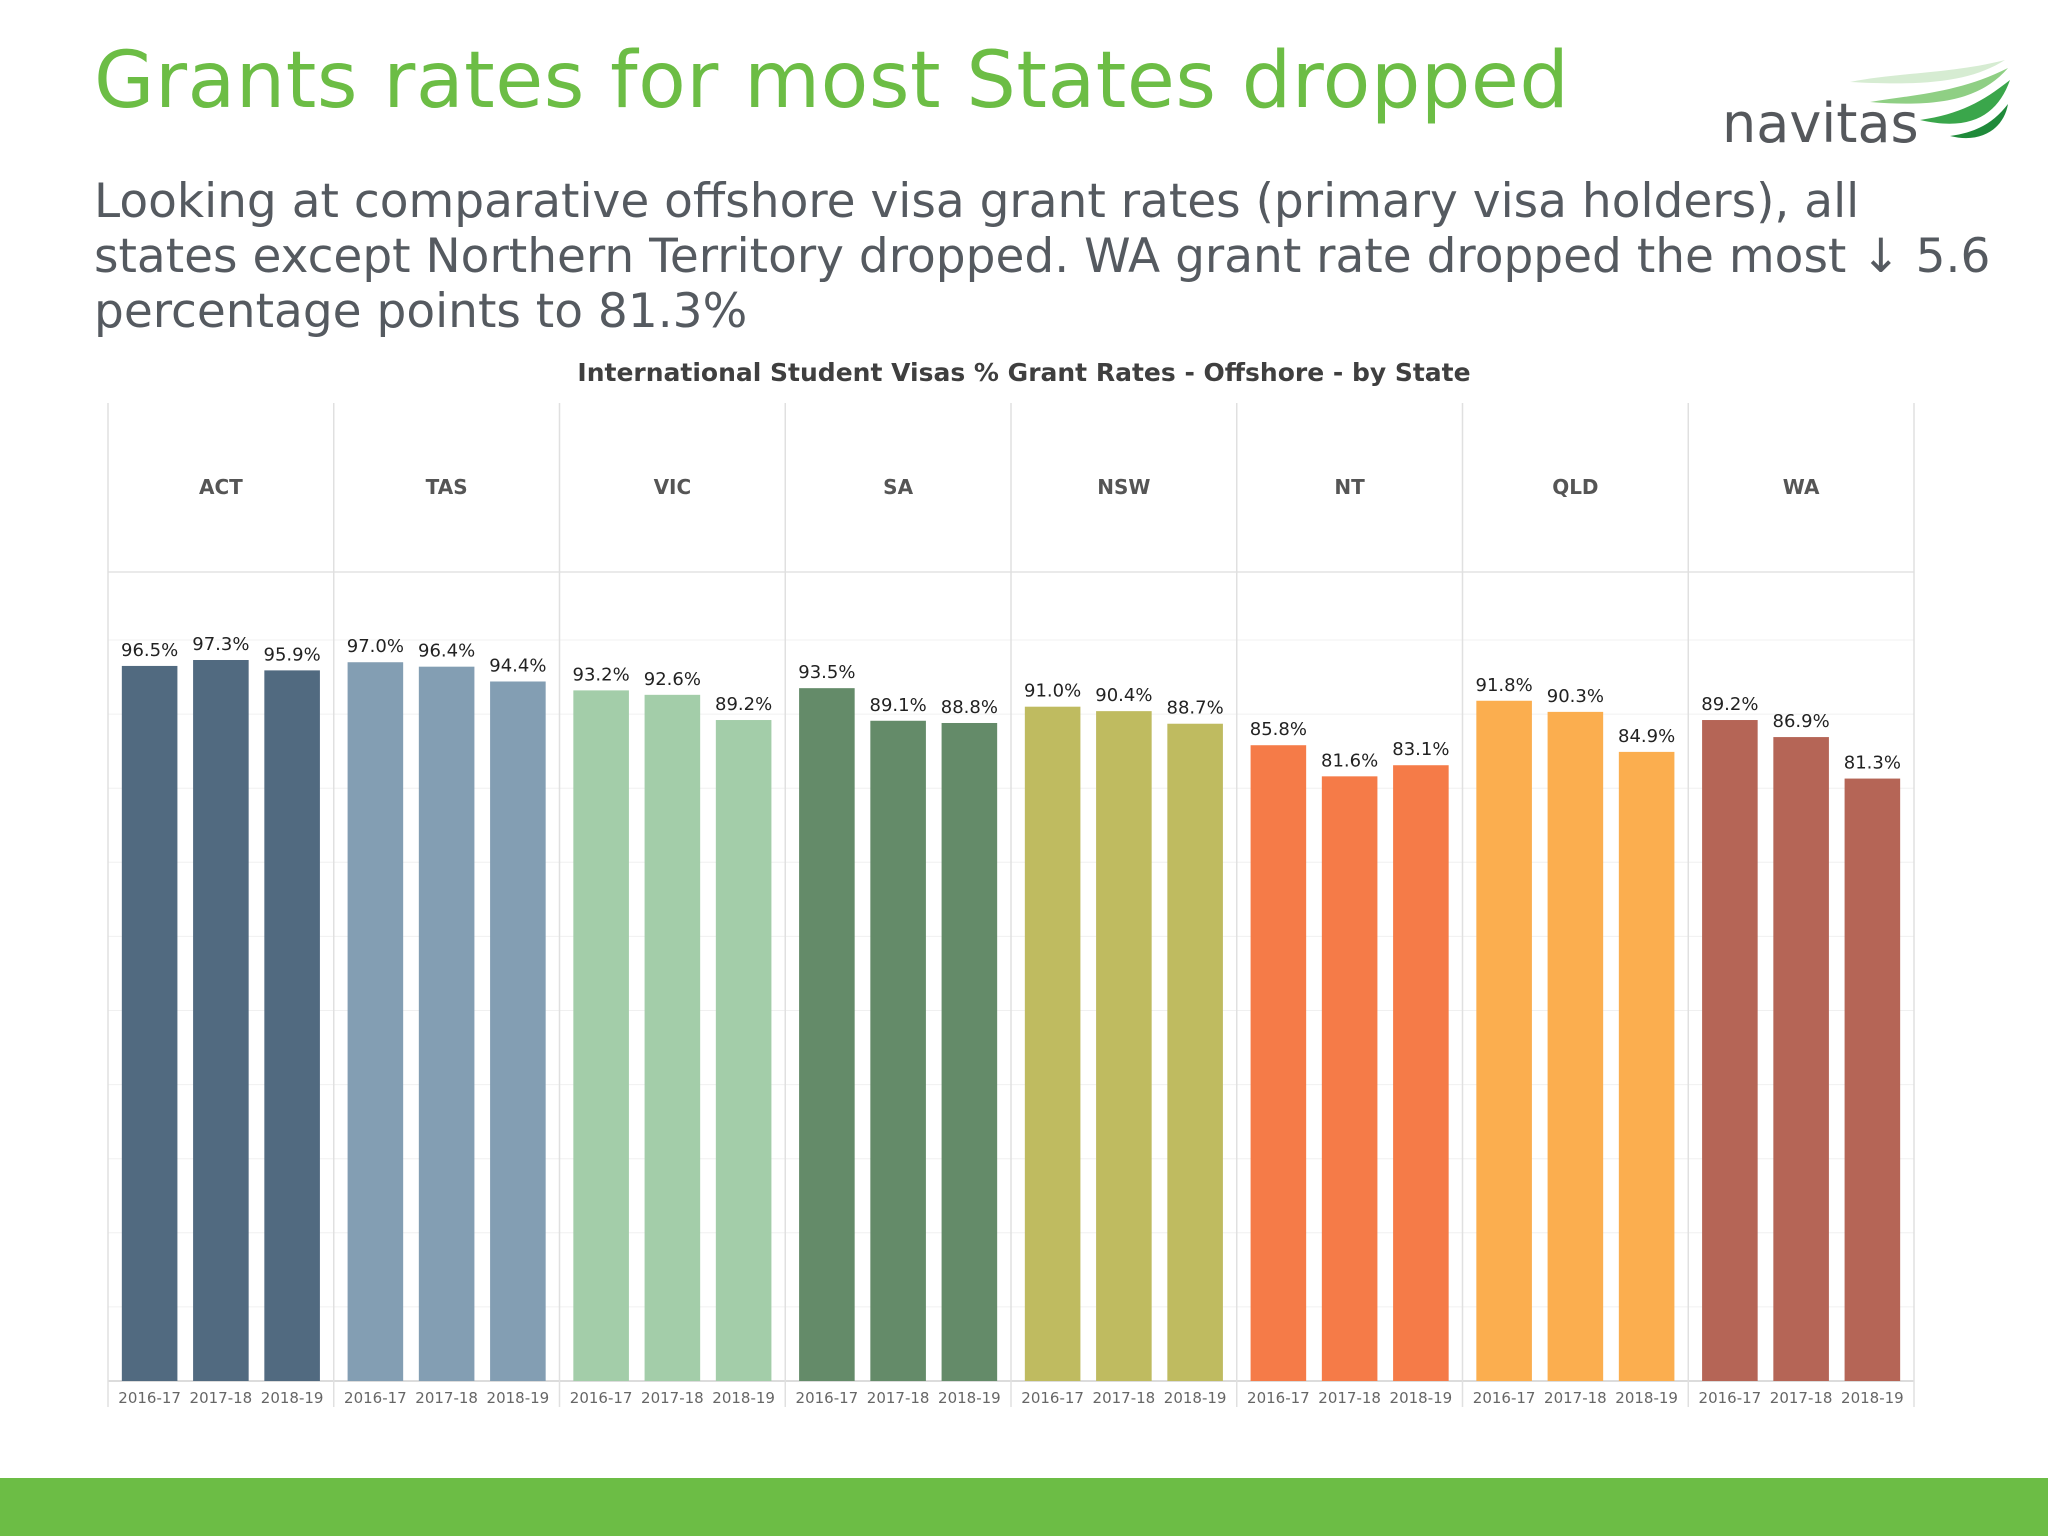  Describe the element at coordinates (1349, 487) in the screenshot. I see `panel-header-nt: NT` at that location.